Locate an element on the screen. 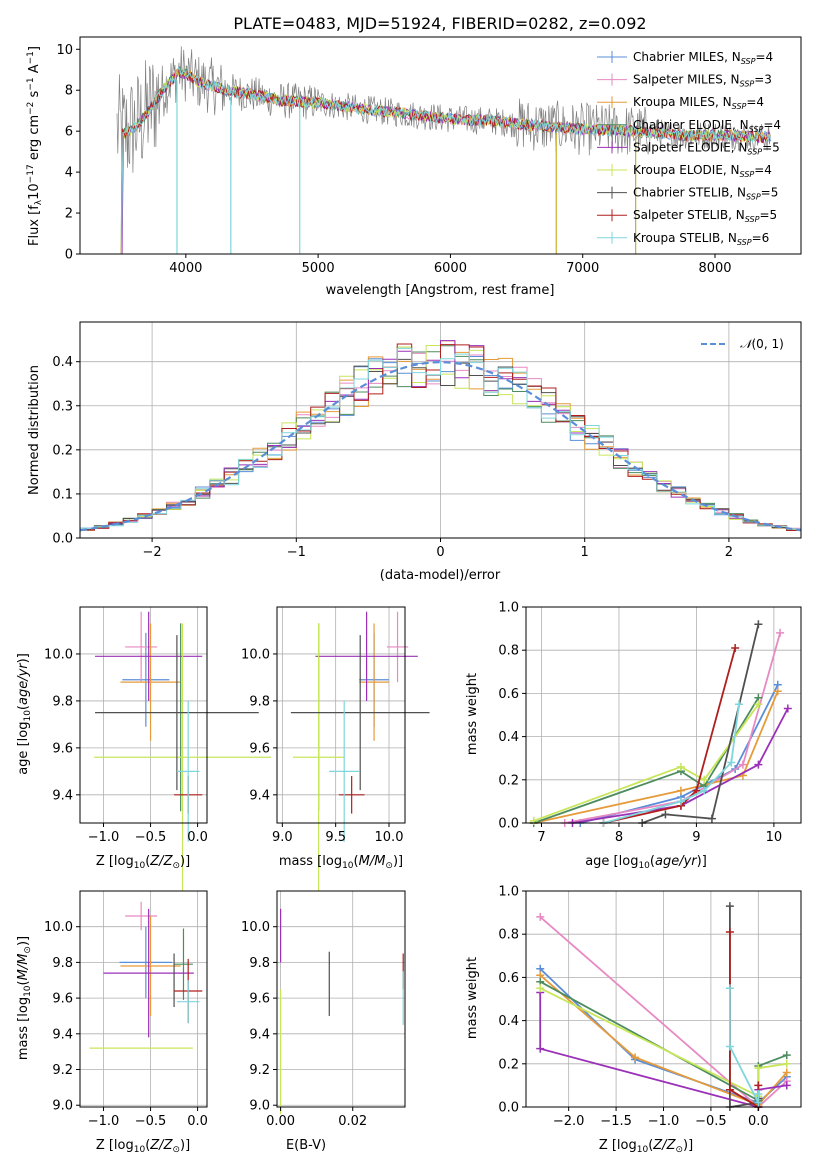  p3-ylabel: age [log10(age/yr)] is located at coordinates (24, 714).